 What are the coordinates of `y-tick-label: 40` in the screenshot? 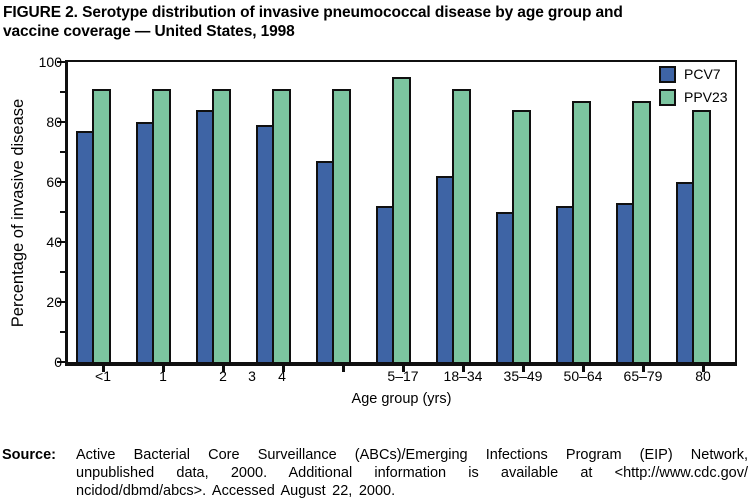 It's located at (54, 242).